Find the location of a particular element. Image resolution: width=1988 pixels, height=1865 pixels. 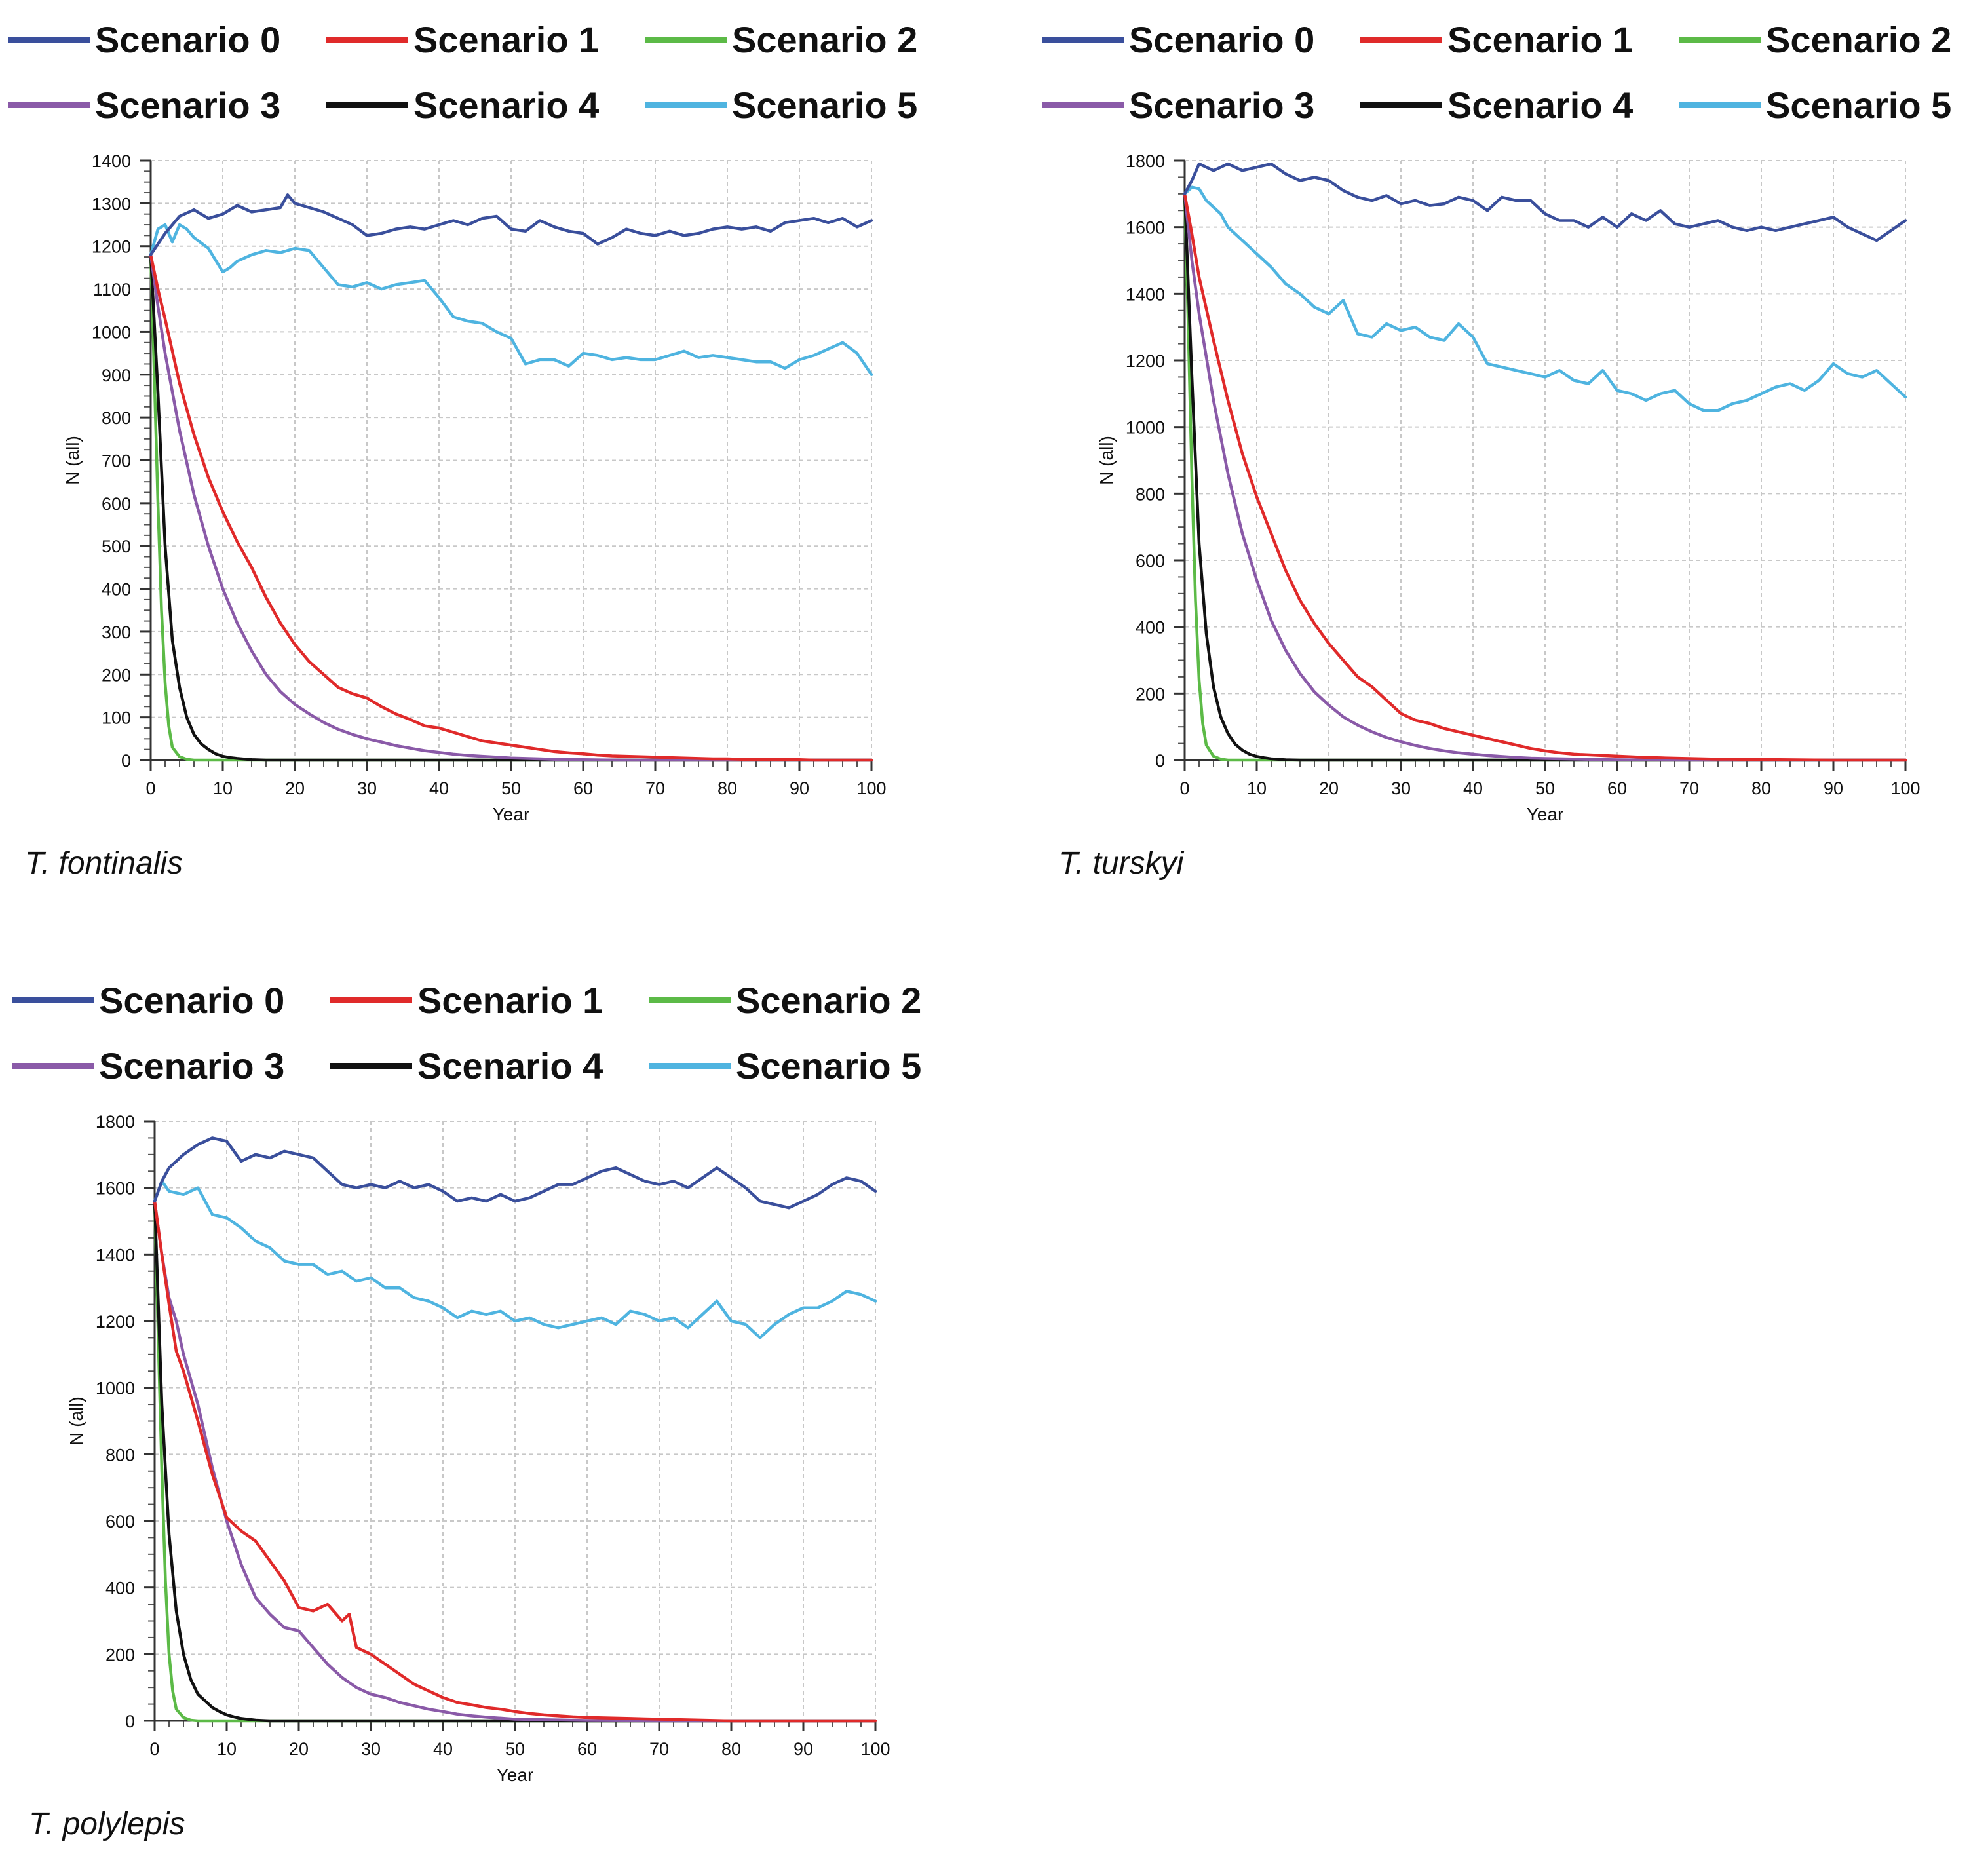

legend-item-scenario-3: Scenario 3 is located at coordinates (1201, 105).